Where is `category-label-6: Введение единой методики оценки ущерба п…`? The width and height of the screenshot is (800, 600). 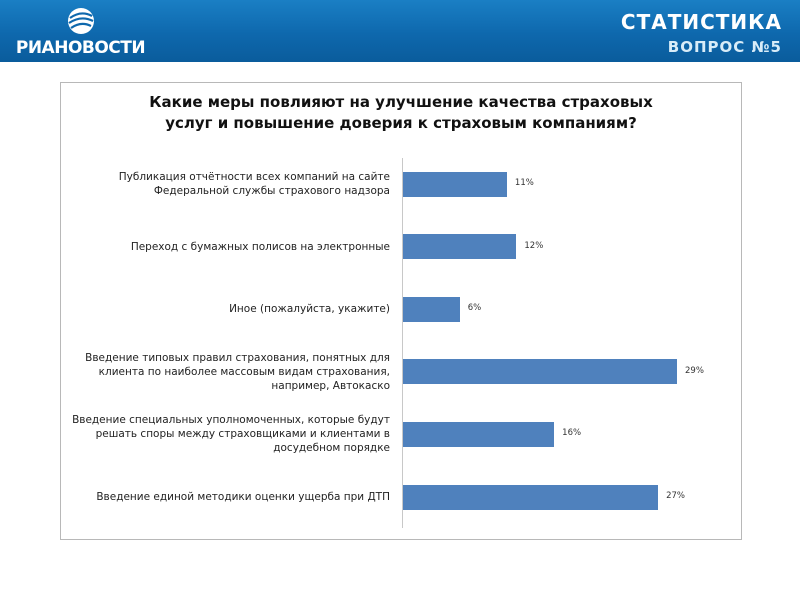
category-label-6: Введение единой методики оценки ущерба п… is located at coordinates (225, 497).